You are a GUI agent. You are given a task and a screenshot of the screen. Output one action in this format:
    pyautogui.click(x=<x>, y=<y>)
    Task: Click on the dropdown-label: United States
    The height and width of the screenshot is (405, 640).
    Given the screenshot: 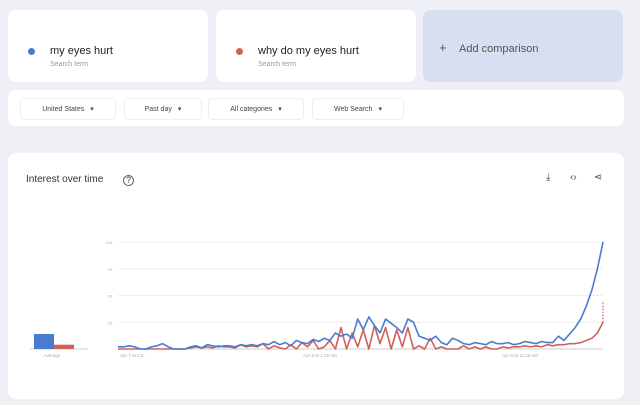 What is the action you would take?
    pyautogui.click(x=63, y=109)
    